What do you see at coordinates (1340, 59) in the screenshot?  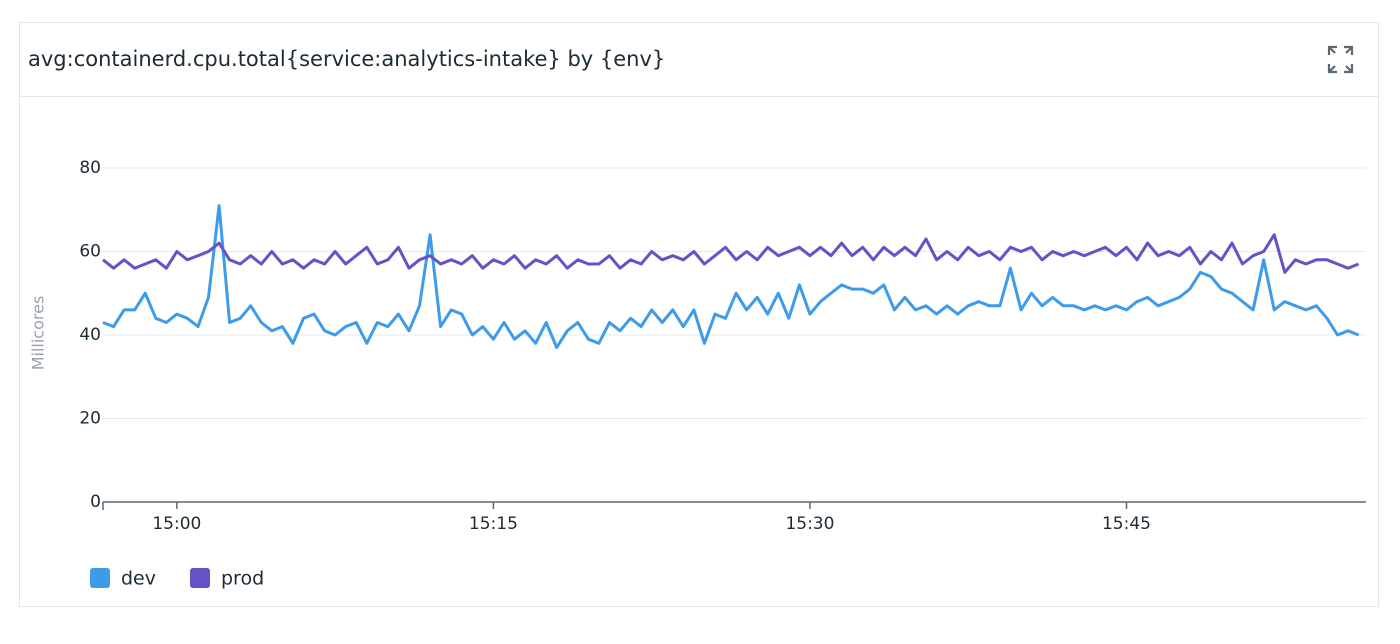 I see `expand-button` at bounding box center [1340, 59].